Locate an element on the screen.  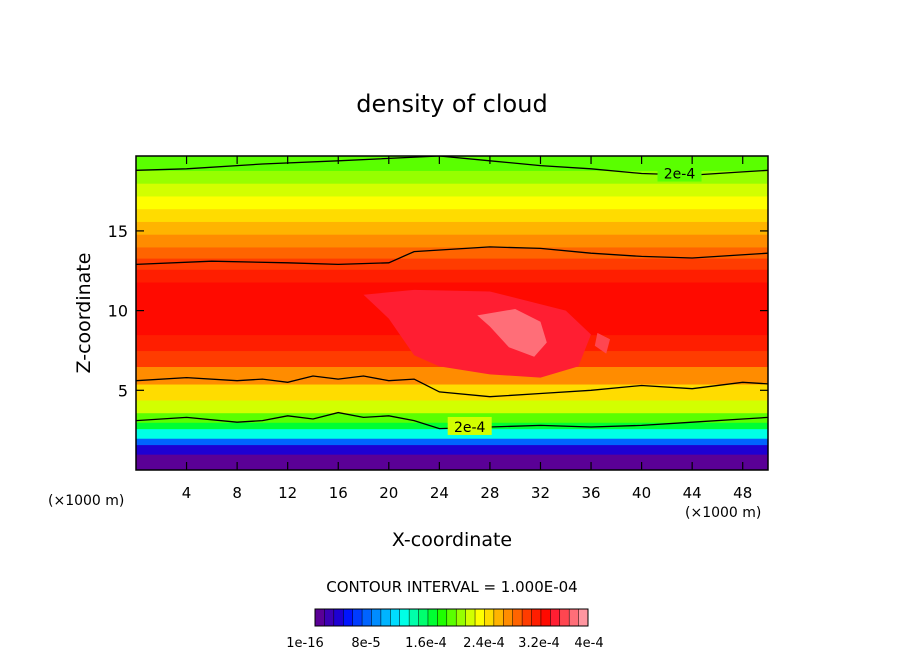
x-axis-label: X-coordinate is located at coordinates (452, 540).